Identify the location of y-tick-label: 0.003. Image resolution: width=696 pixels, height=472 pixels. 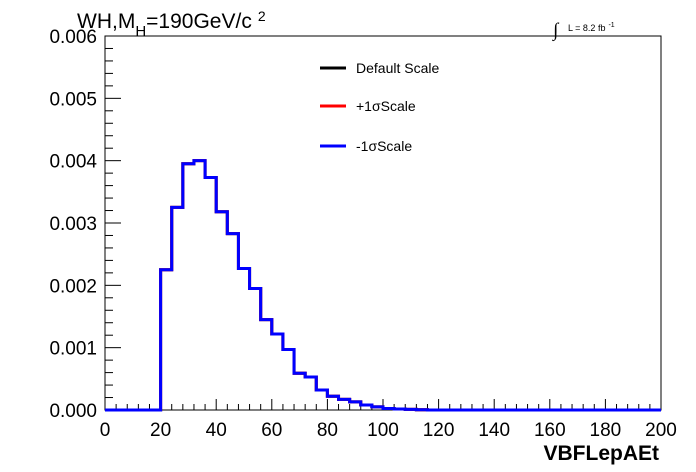
(73, 224).